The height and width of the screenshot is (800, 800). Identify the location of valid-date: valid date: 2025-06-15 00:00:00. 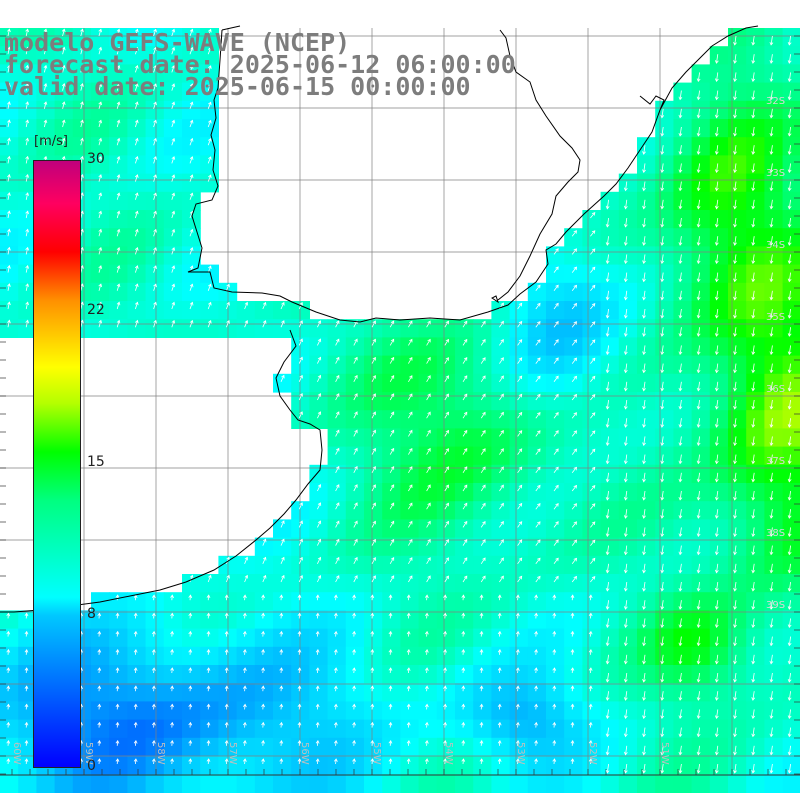
(237, 86).